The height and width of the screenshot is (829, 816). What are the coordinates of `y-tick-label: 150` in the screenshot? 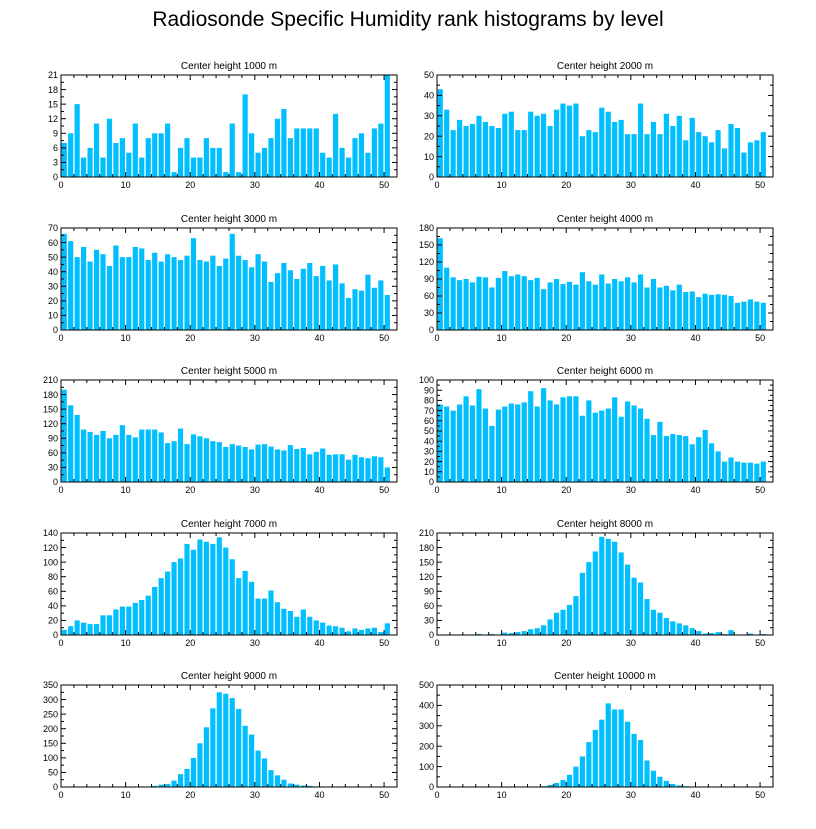 It's located at (426, 245).